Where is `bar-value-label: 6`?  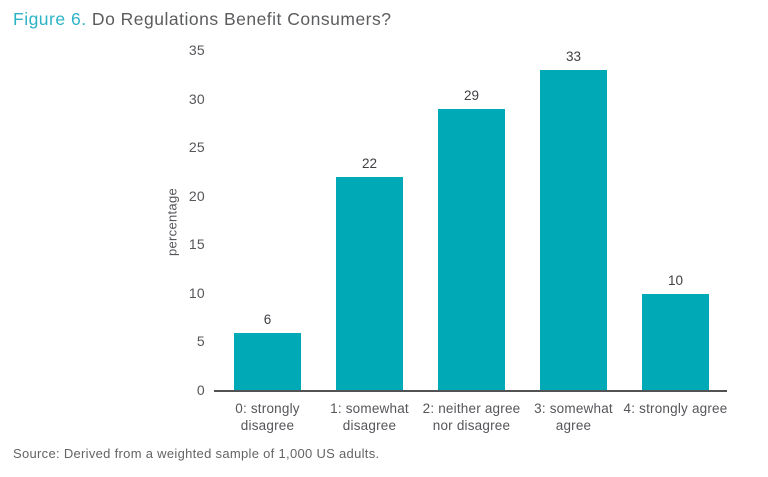 bar-value-label: 6 is located at coordinates (267, 319).